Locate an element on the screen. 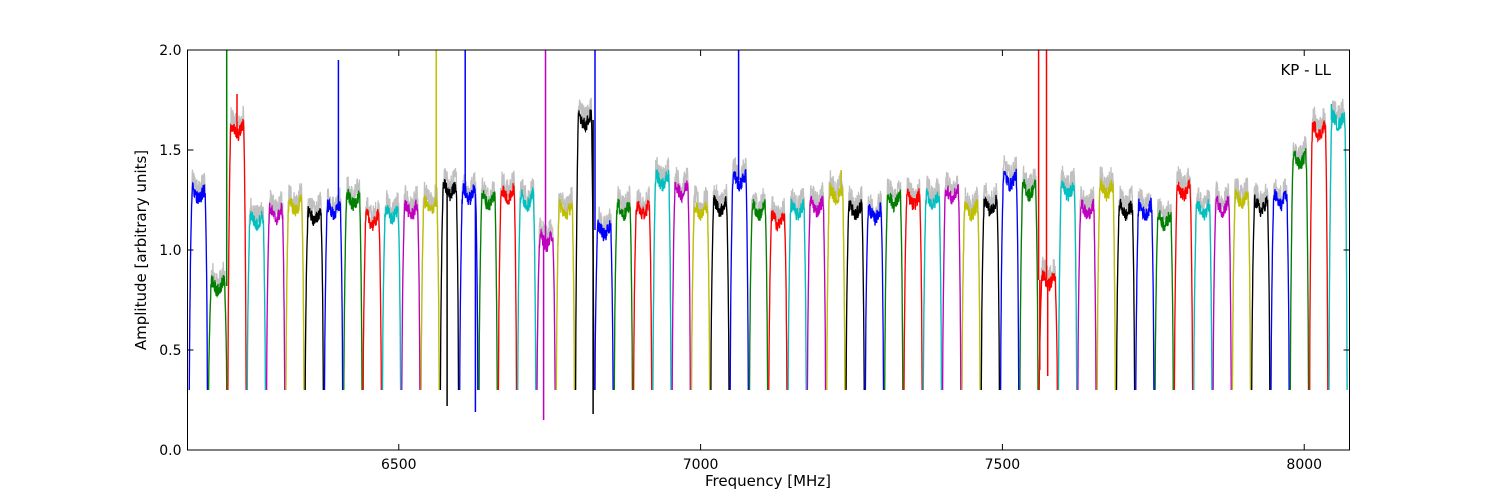  x-tick-label-1: 7000 is located at coordinates (701, 465).